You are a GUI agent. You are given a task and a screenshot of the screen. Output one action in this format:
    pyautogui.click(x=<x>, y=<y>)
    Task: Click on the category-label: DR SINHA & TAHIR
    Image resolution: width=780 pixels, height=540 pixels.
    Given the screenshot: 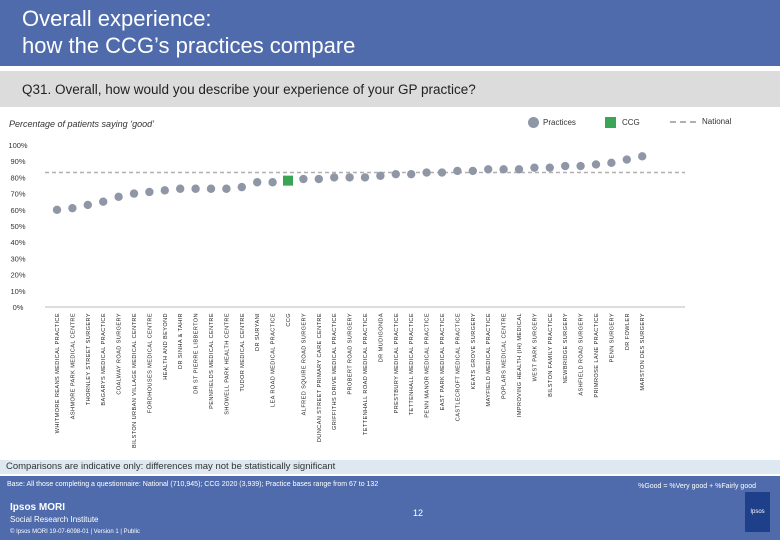 What is the action you would take?
    pyautogui.click(x=181, y=341)
    